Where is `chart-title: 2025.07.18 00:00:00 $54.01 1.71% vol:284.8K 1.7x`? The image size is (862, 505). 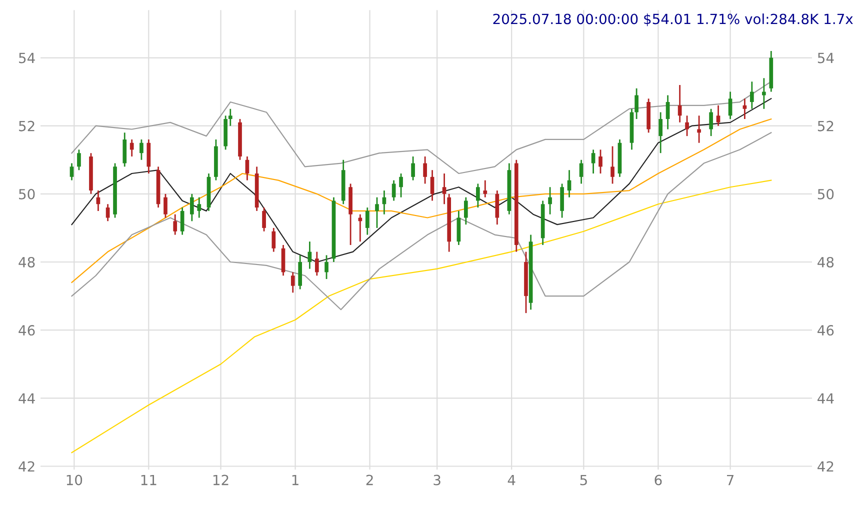 chart-title: 2025.07.18 00:00:00 $54.01 1.71% vol:284.8K 1.7x is located at coordinates (673, 19).